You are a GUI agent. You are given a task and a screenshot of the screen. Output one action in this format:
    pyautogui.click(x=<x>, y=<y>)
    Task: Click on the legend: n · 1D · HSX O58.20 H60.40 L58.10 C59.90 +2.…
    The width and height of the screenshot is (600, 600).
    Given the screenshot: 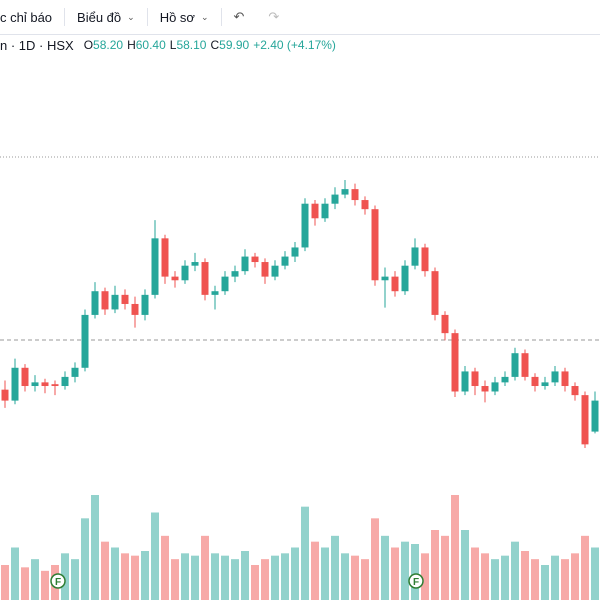 What is the action you would take?
    pyautogui.click(x=168, y=45)
    